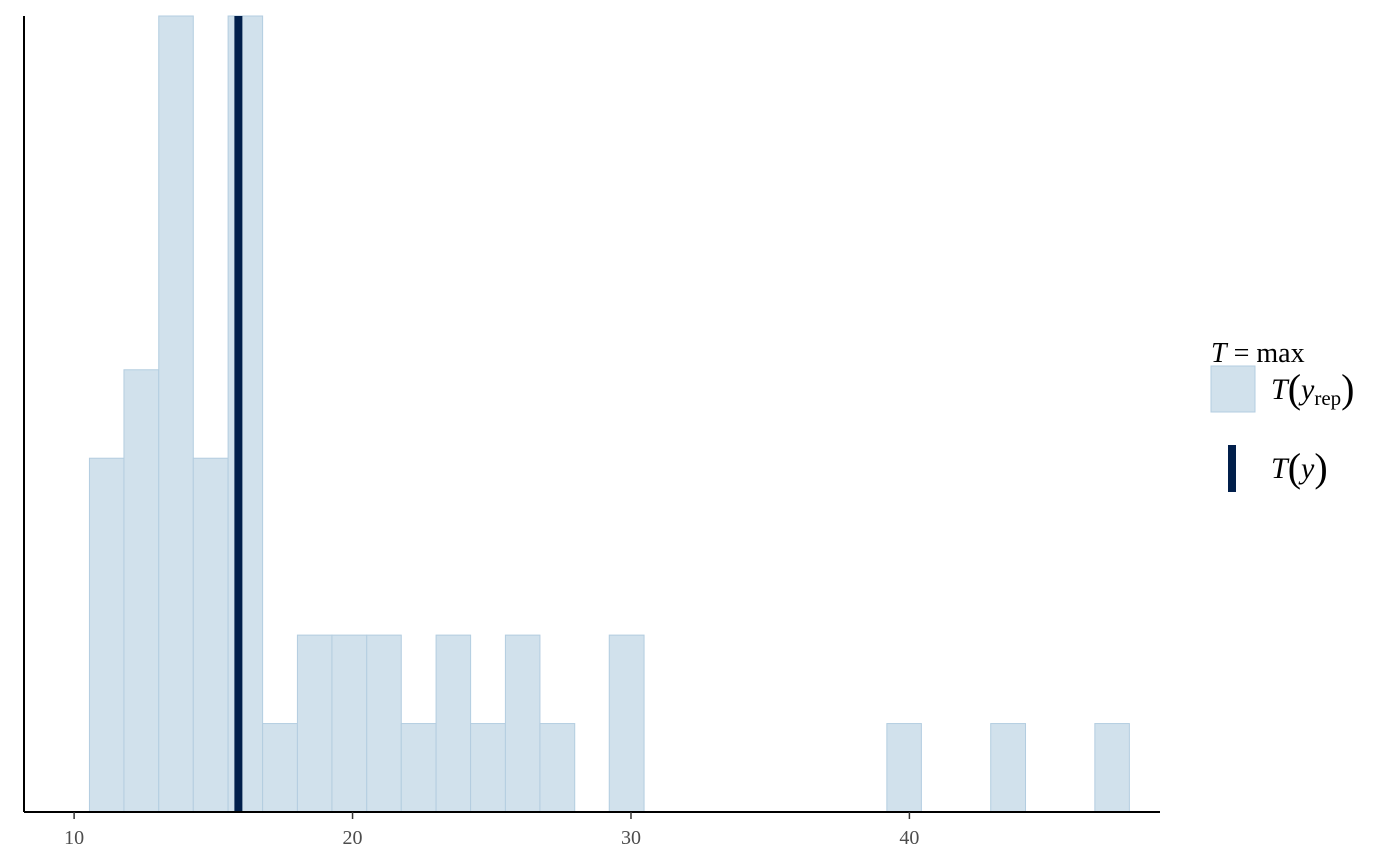 This screenshot has height=865, width=1400. I want to click on legend-title: T = max, so click(1258, 353).